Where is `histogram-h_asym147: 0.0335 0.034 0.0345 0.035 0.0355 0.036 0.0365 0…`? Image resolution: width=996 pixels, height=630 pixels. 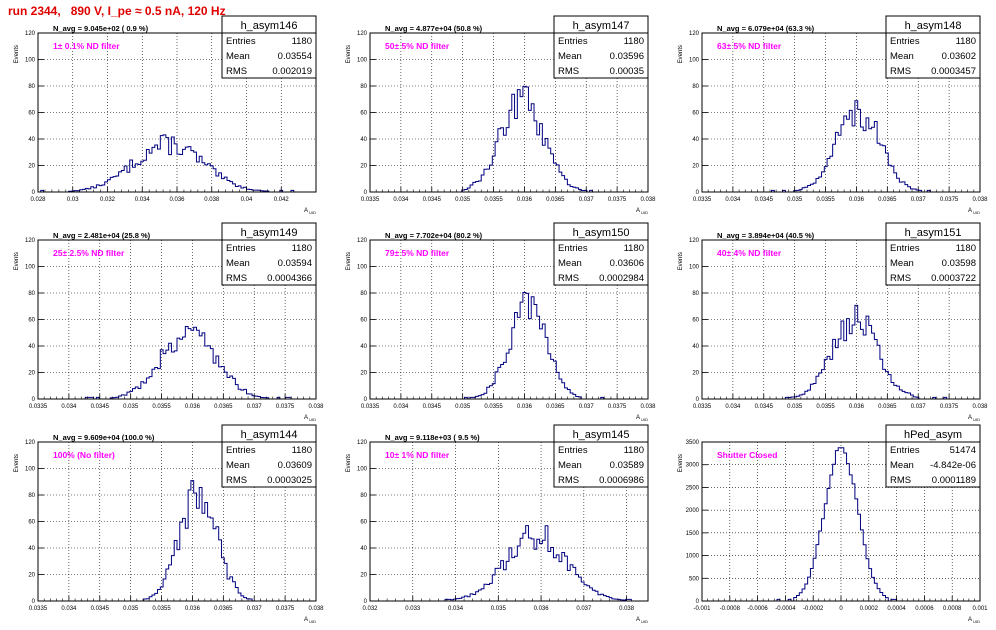 histogram-h_asym147: 0.0335 0.034 0.0345 0.035 0.0355 0.036 0.0365 0… is located at coordinates (501, 115).